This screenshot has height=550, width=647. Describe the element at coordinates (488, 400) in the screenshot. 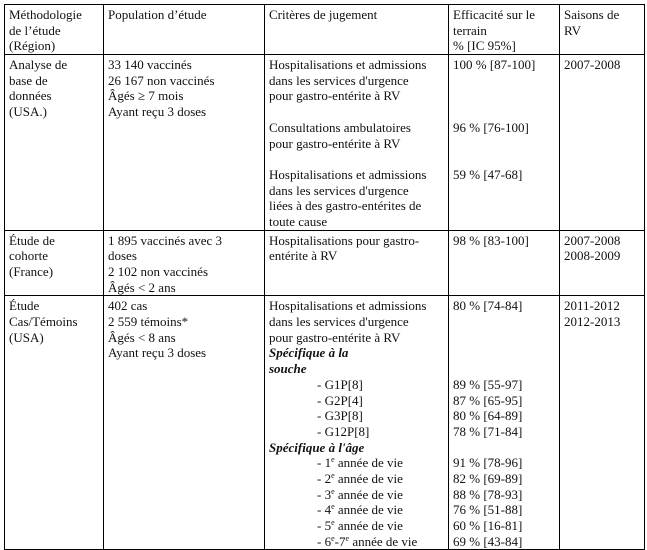

I see `efficacy-value: 87 % [65-95]` at that location.